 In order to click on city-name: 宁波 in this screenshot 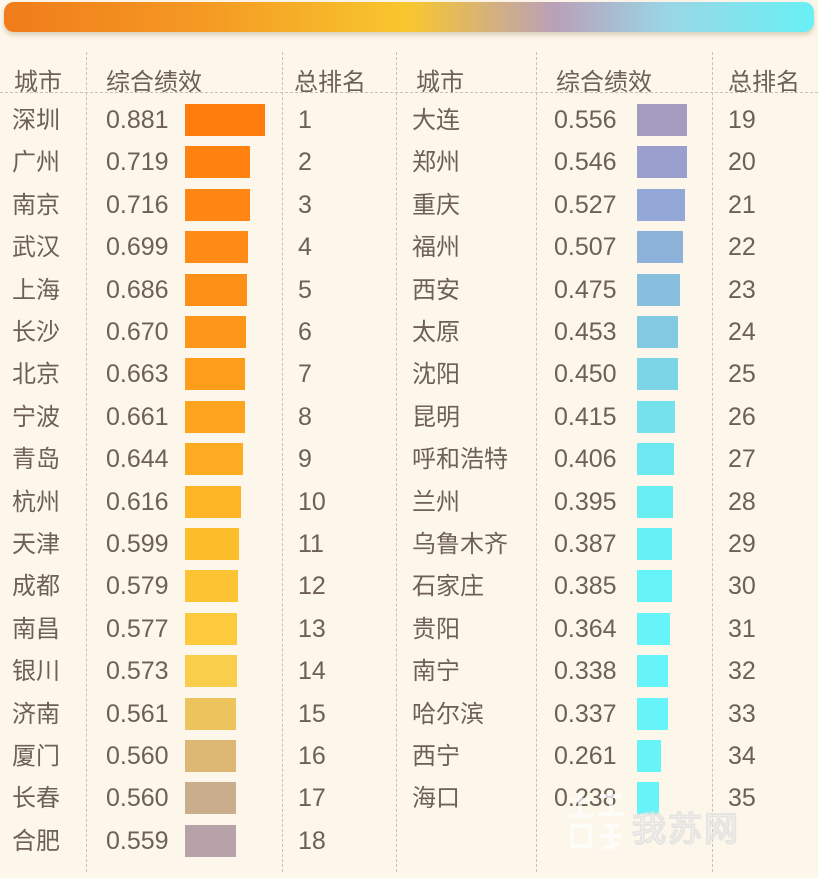, I will do `click(36, 416)`.